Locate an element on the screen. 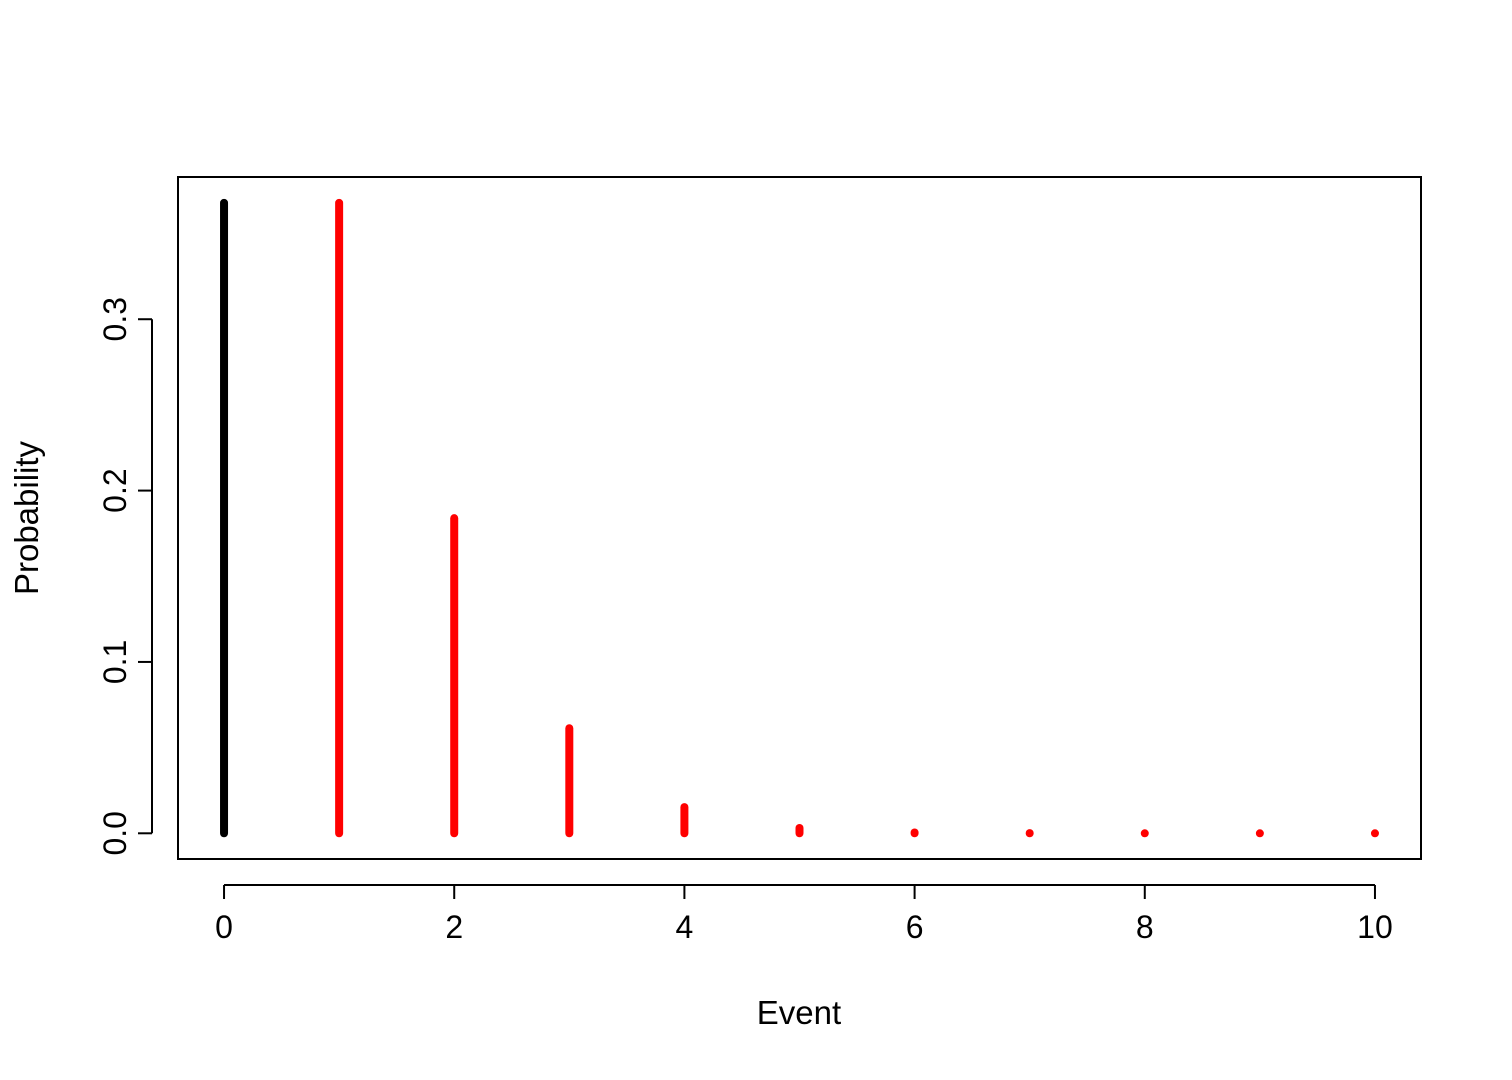 The image size is (1512, 1080). x-tick-label-0: 0 is located at coordinates (224, 927).